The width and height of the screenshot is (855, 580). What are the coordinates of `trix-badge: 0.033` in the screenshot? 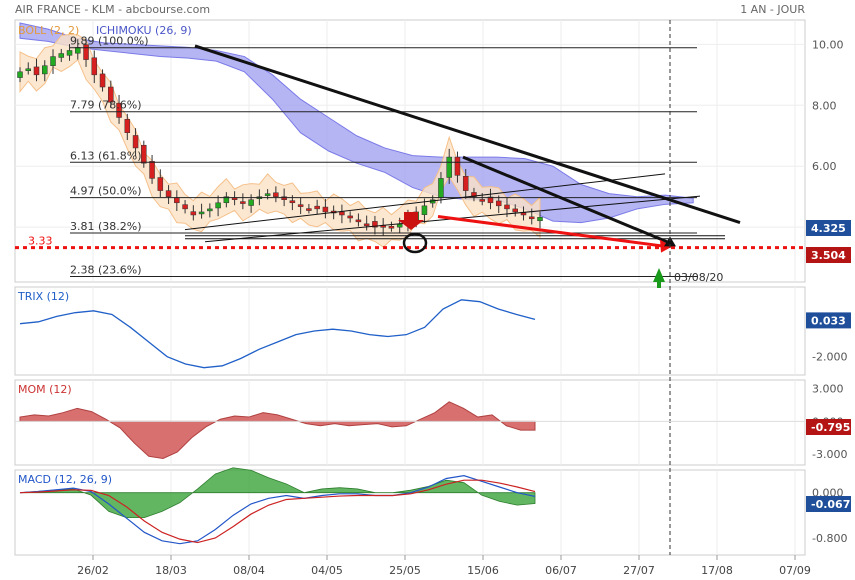 It's located at (828, 320).